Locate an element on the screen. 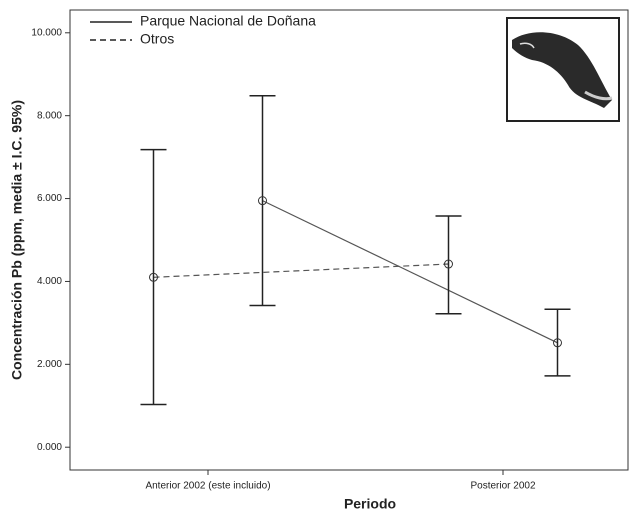 This screenshot has height=521, width=638. y-tick-label: 0.000 is located at coordinates (49, 447).